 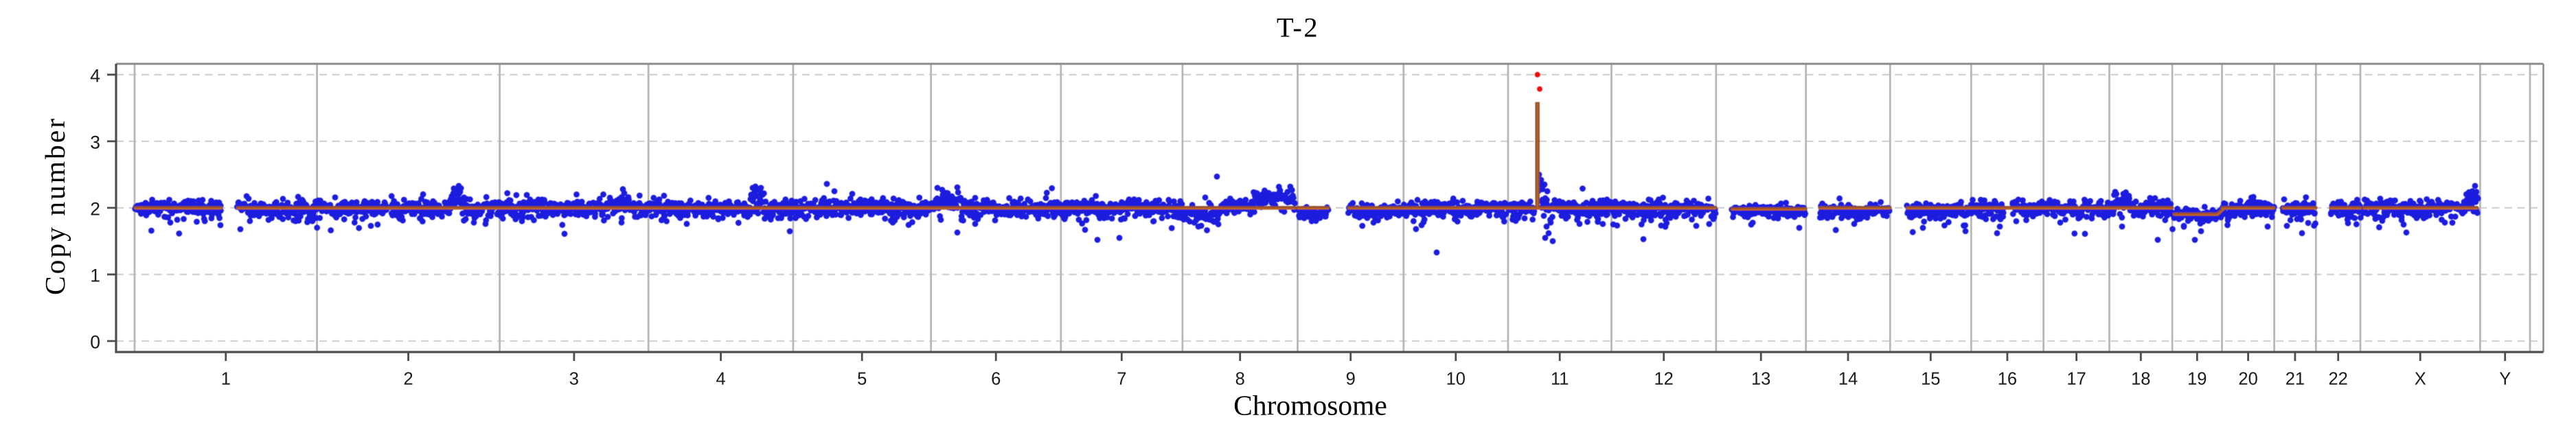 What do you see at coordinates (1930, 379) in the screenshot?
I see `svg-text: 15` at bounding box center [1930, 379].